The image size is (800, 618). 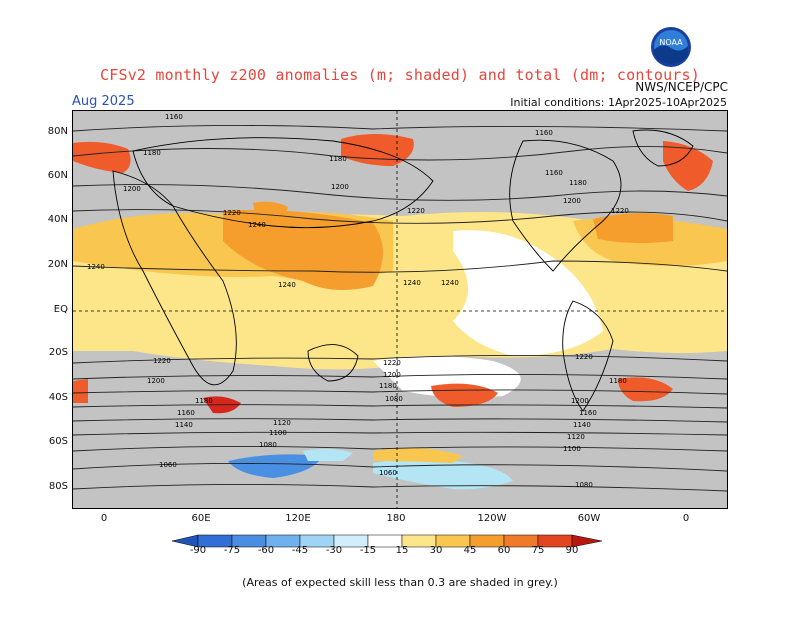 I want to click on colorbar-label: 60, so click(x=504, y=550).